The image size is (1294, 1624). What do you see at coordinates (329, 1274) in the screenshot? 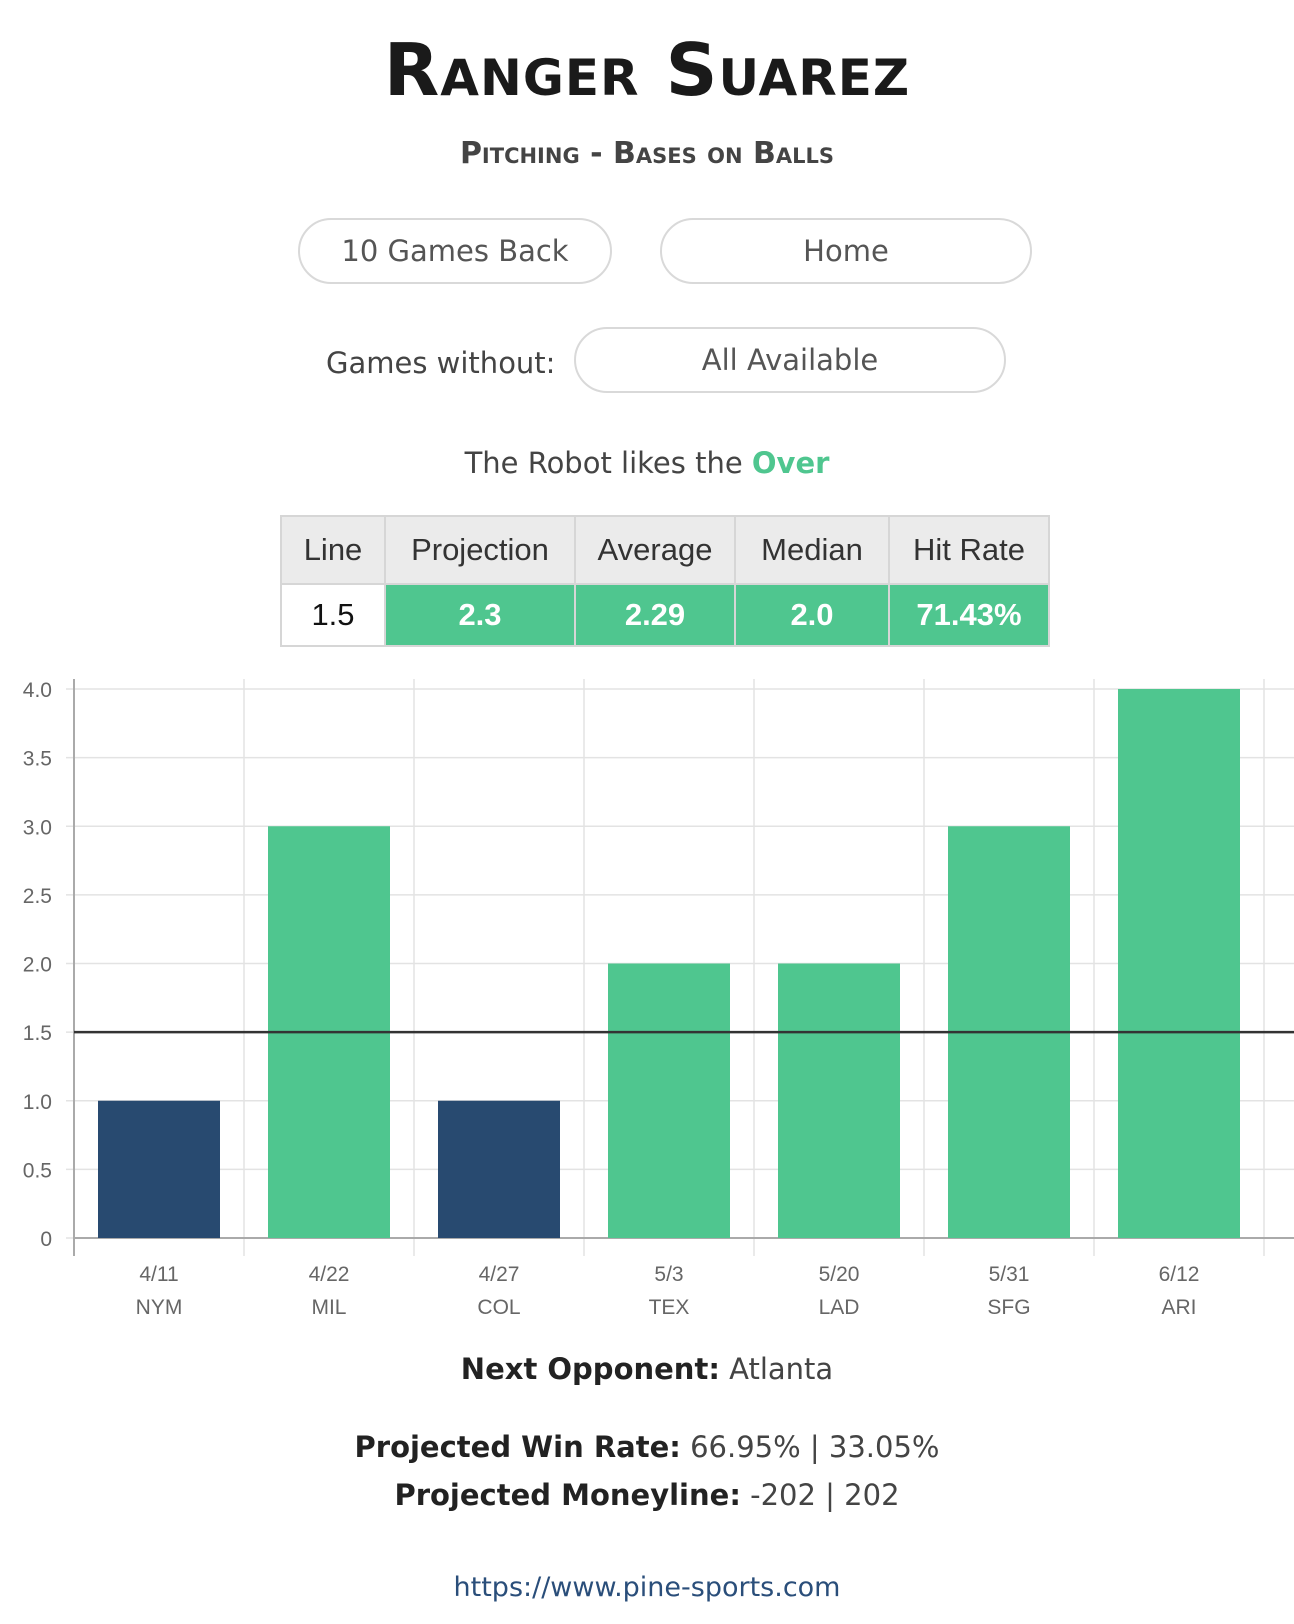
I see `x-tick-date: 4/22` at bounding box center [329, 1274].